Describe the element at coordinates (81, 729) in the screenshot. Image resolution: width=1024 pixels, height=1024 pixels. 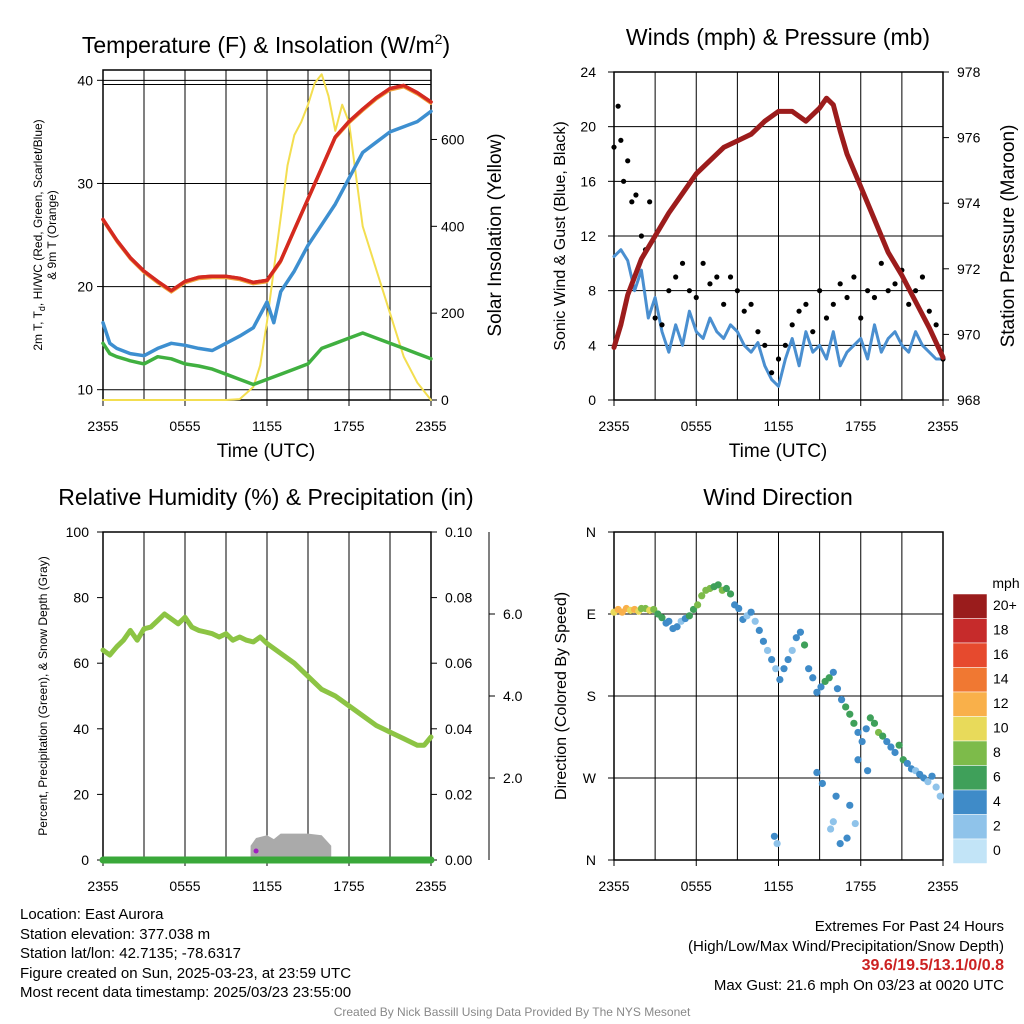
I see `humidity-y-tick-label: 40` at that location.